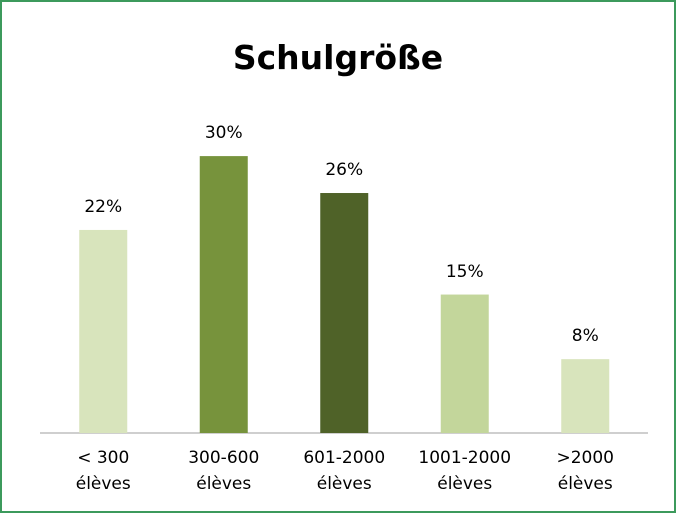 This screenshot has width=676, height=513. What do you see at coordinates (103, 471) in the screenshot?
I see `x-tick-label: < 300 élèves` at bounding box center [103, 471].